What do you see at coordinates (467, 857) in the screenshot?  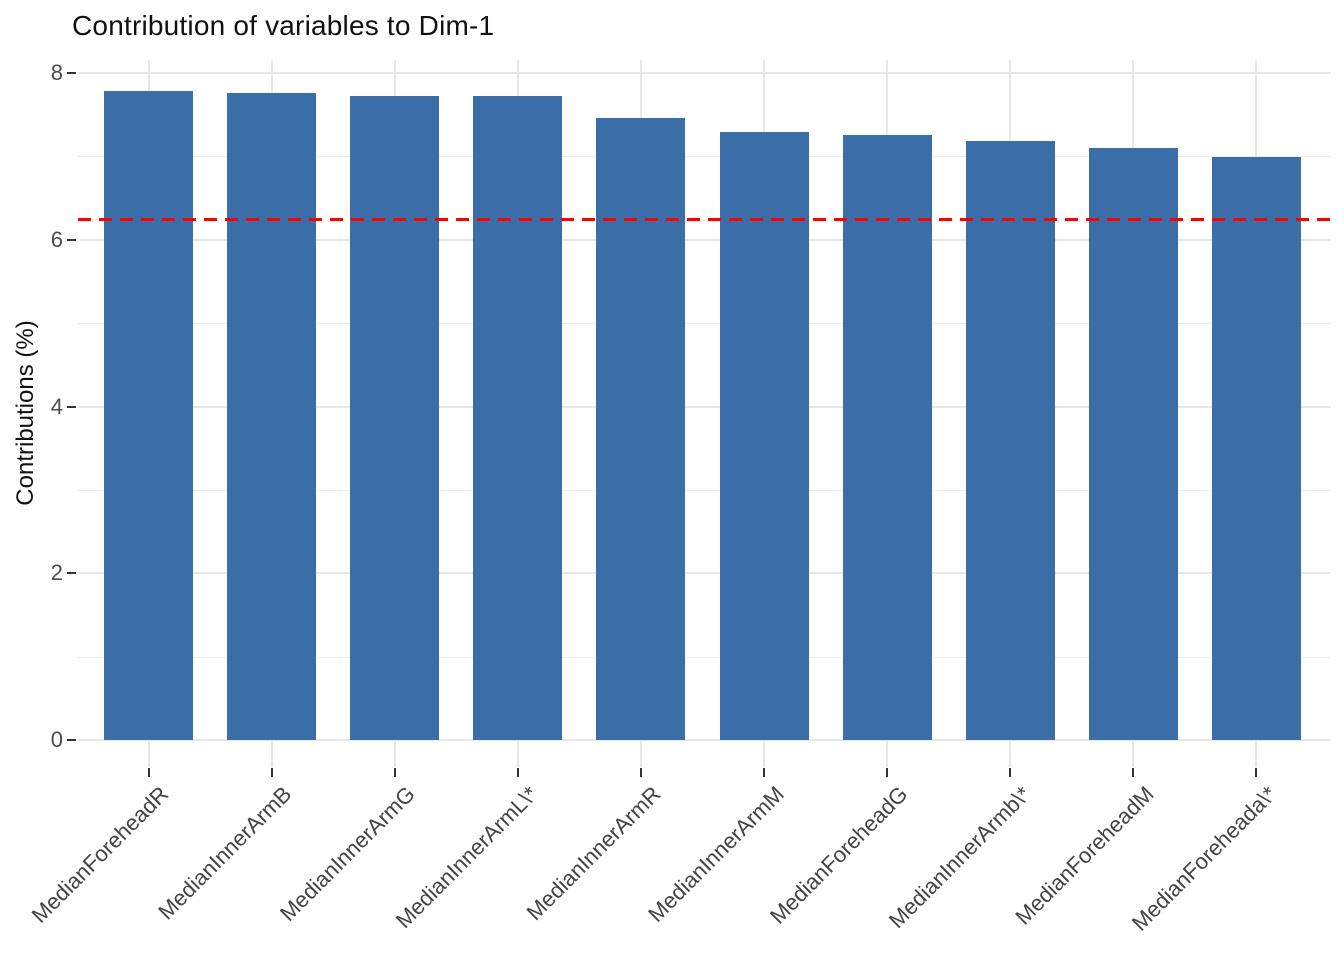 I see `x-tick-label: MedianInnerArmL\*` at bounding box center [467, 857].